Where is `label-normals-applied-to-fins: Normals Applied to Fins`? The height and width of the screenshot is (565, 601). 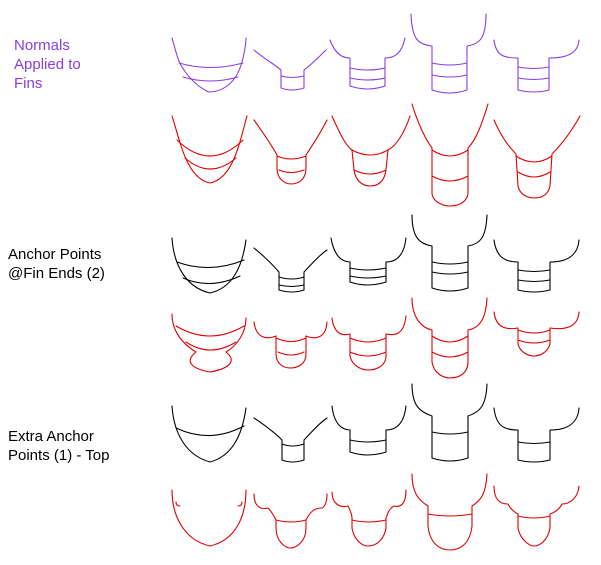
label-normals-applied-to-fins: Normals Applied to Fins is located at coordinates (47, 64).